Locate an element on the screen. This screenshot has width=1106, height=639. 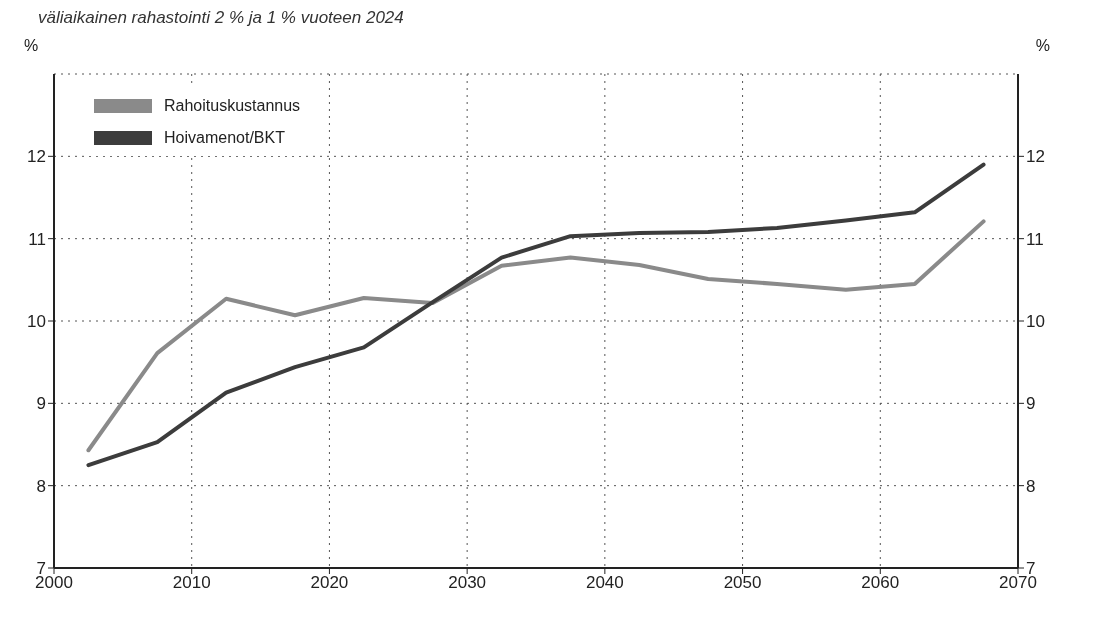
y-tick-label: 8 is located at coordinates (41, 486).